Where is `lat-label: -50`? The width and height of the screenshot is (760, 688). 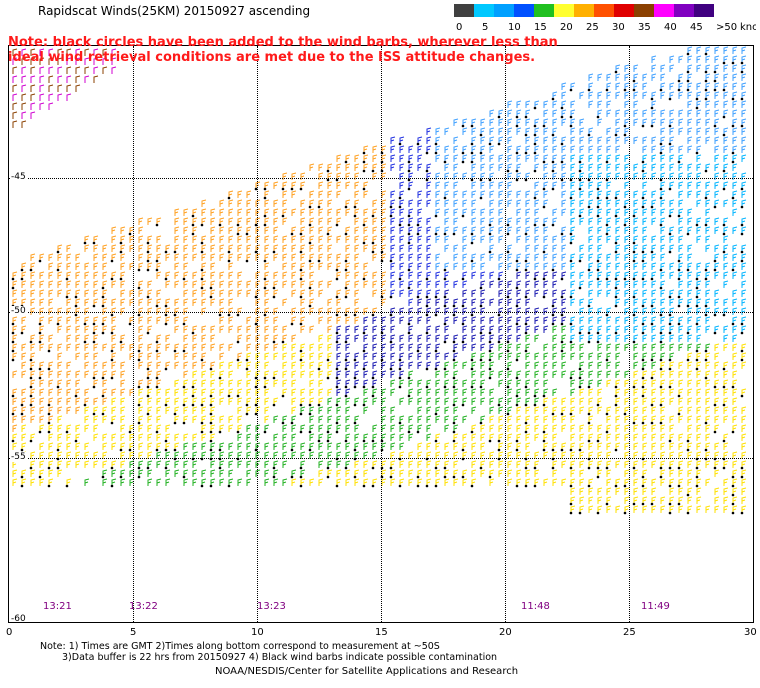
lat-label: -50 is located at coordinates (18, 311).